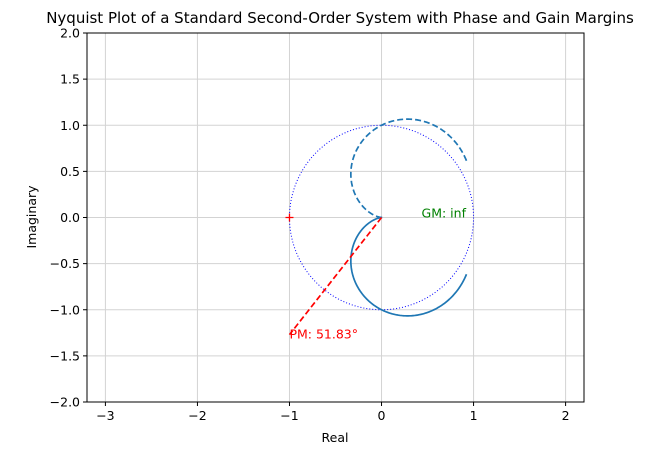 This screenshot has width=670, height=455. I want to click on critical-point-marker, so click(289, 217).